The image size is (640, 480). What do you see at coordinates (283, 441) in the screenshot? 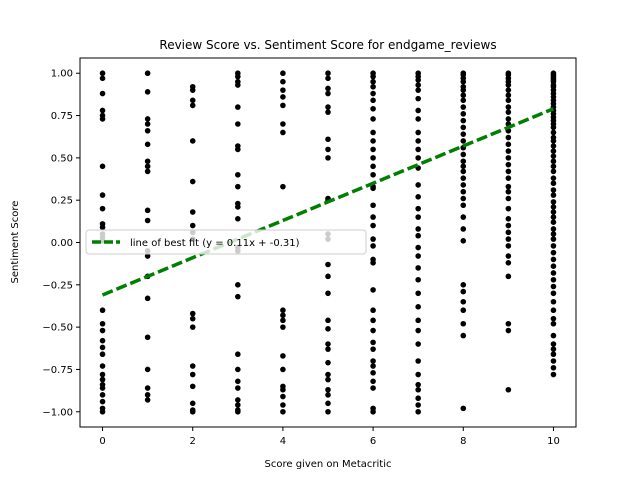
I see `x-tick-label: 4` at bounding box center [283, 441].